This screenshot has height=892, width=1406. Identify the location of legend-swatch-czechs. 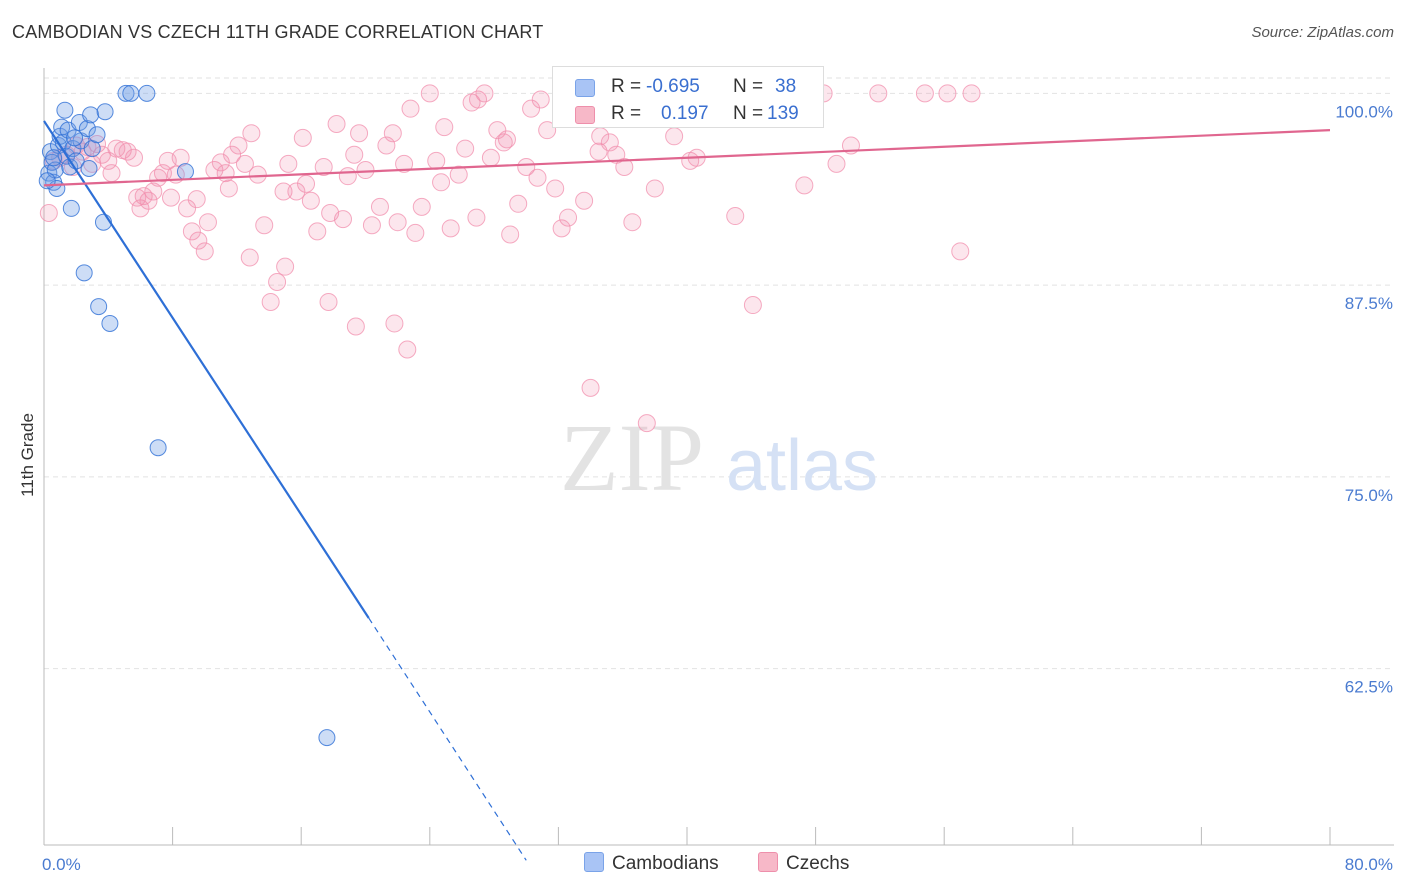
(585, 115).